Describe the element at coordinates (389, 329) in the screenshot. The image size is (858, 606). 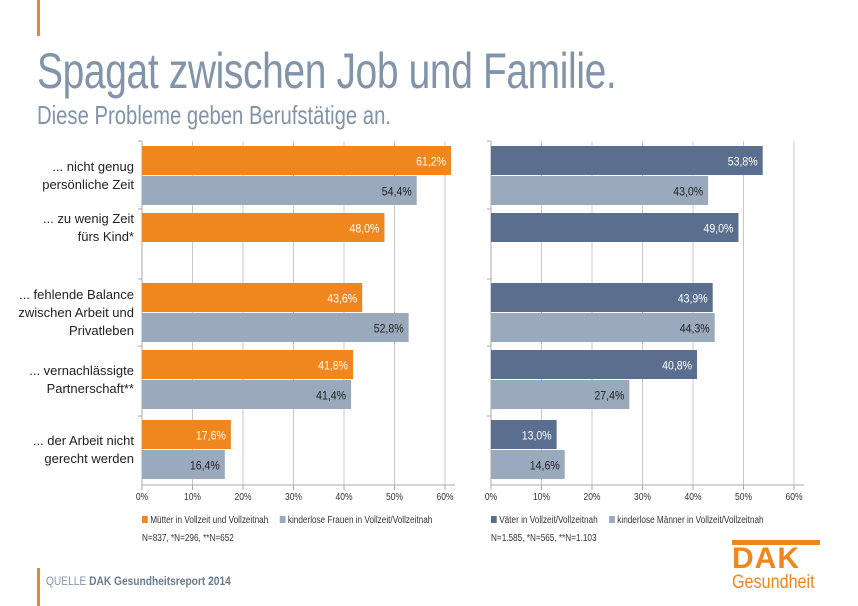
I see `data-label: 52,8%` at that location.